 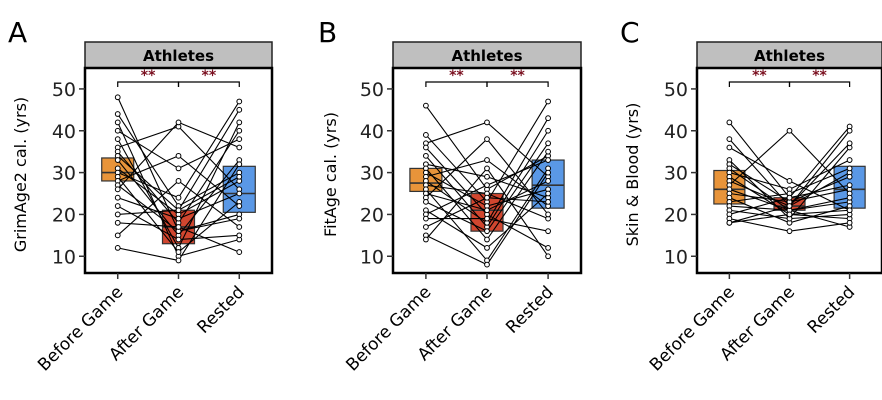 I want to click on panel-letter: C, so click(x=630, y=32).